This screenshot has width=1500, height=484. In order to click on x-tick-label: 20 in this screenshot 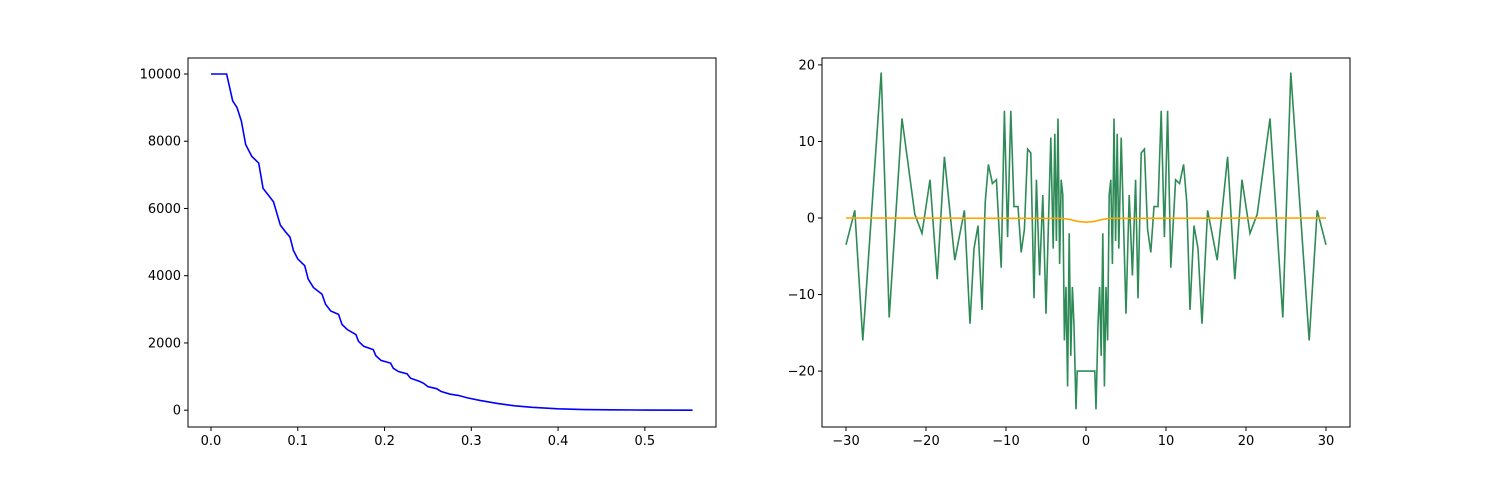, I will do `click(1246, 441)`.